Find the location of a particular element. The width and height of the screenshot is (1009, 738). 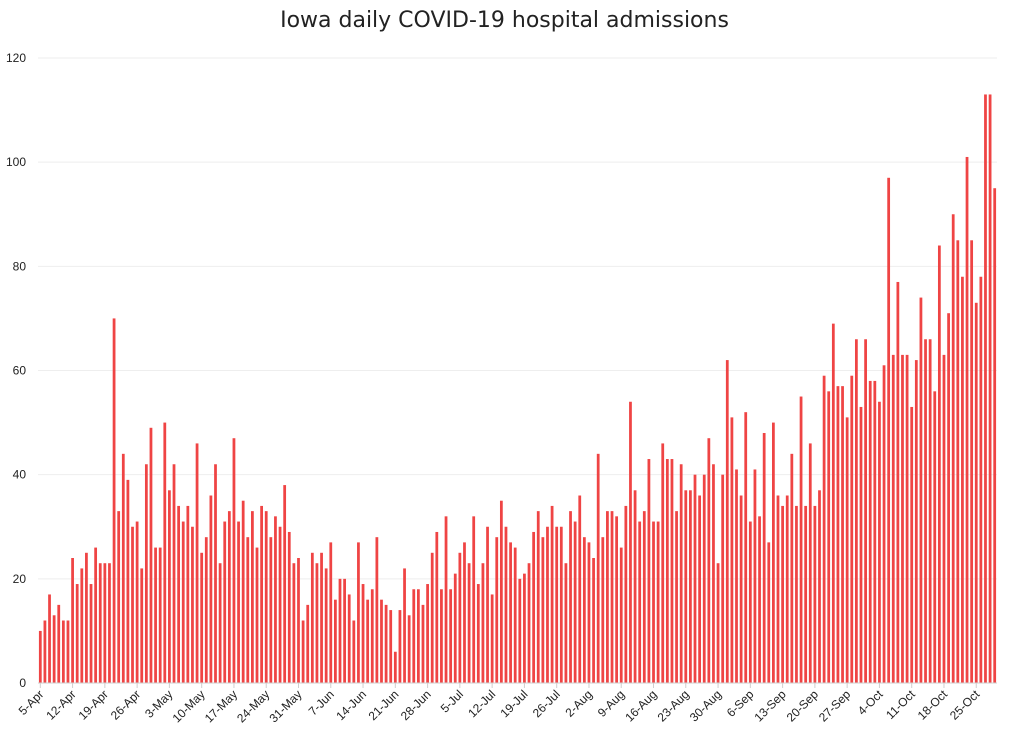

x-tick-label: 12-Jul is located at coordinates (481, 703).